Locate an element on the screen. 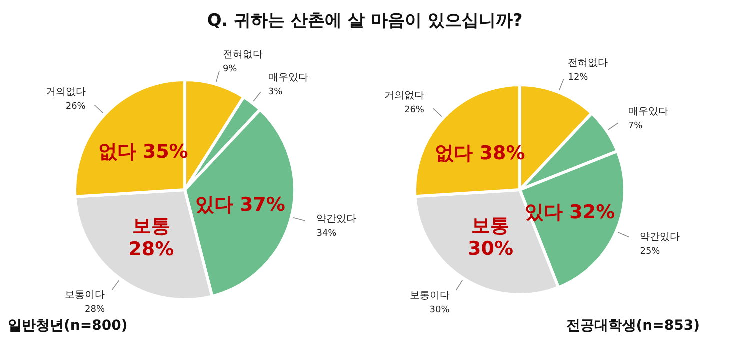  text: 있다 37% is located at coordinates (240, 205).